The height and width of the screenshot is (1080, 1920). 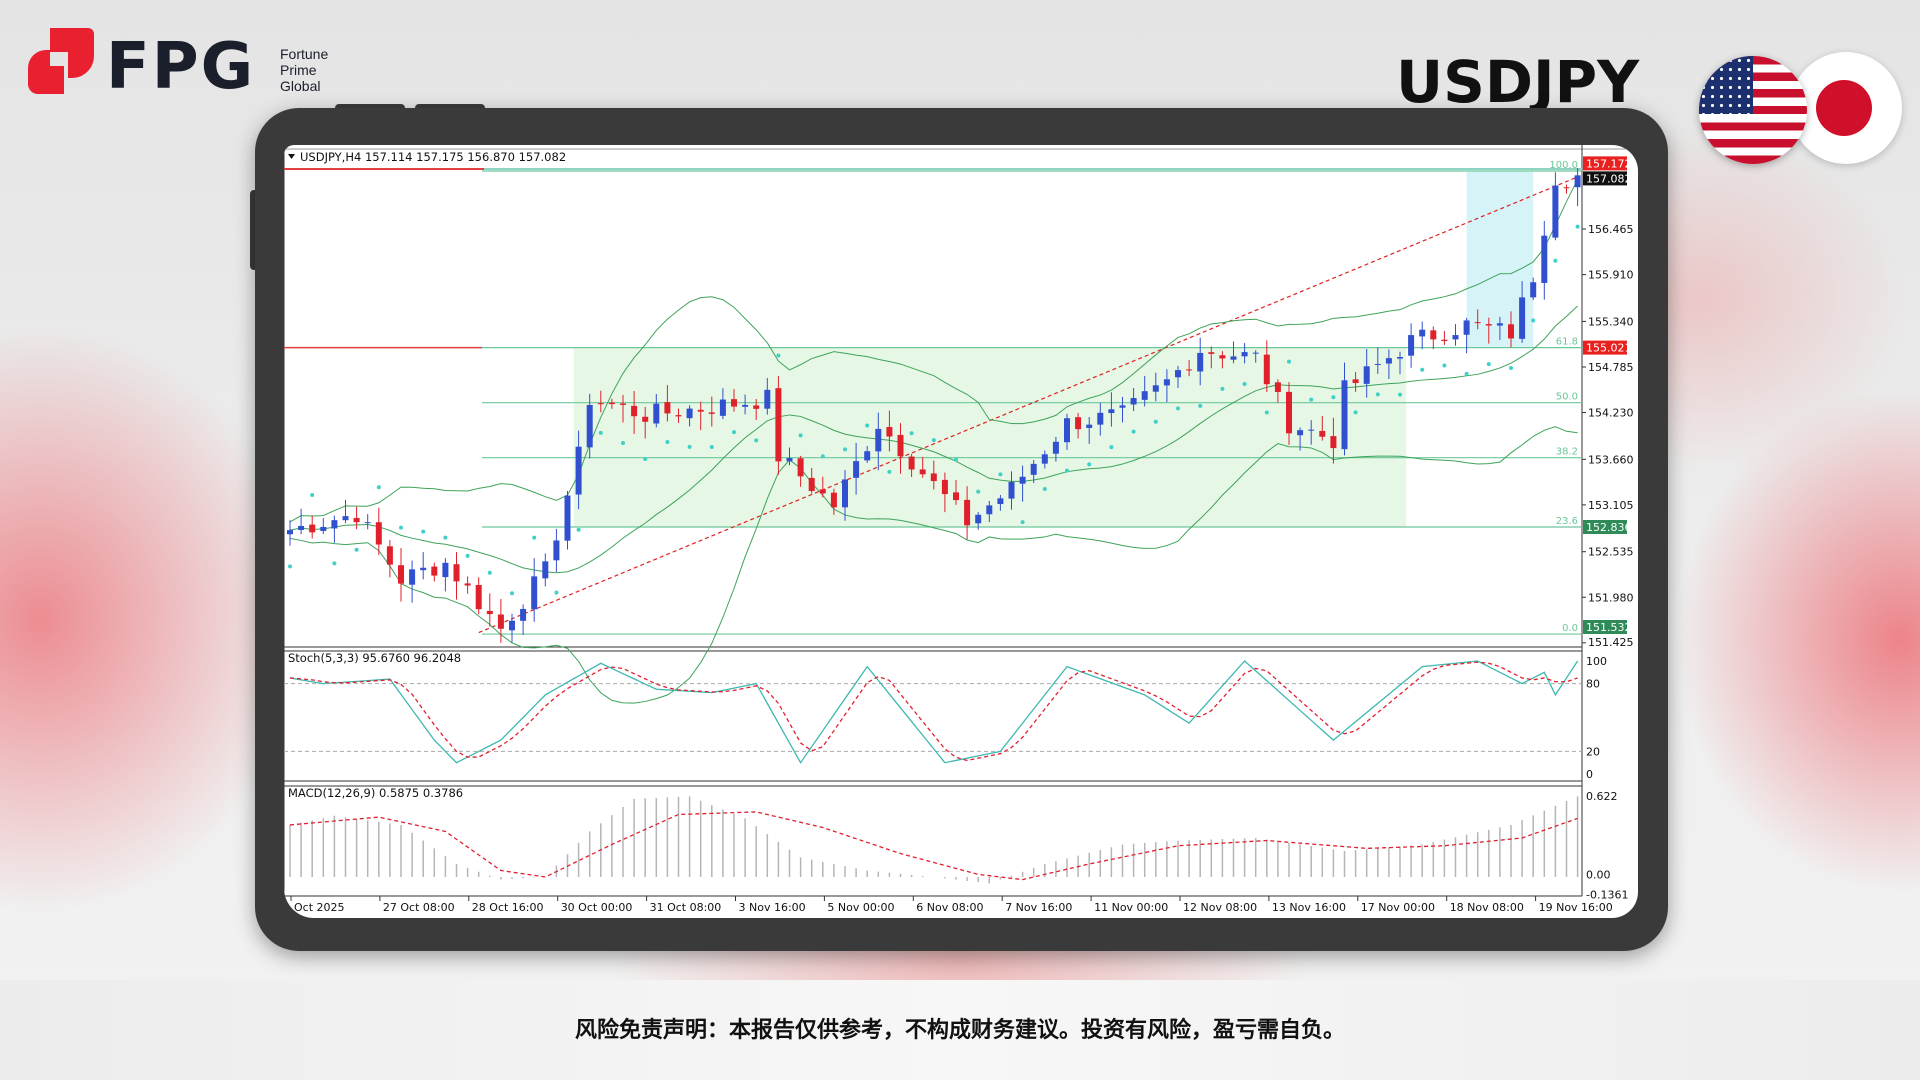 I want to click on fpg-logo: FPG Fortune Prime Global, so click(x=188, y=66).